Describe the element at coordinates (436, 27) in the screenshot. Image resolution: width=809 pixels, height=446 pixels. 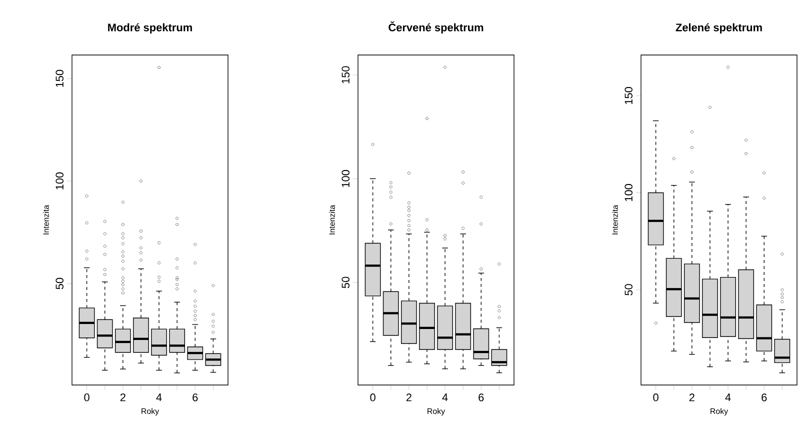
I see `chart-title: Červené spektrum` at that location.